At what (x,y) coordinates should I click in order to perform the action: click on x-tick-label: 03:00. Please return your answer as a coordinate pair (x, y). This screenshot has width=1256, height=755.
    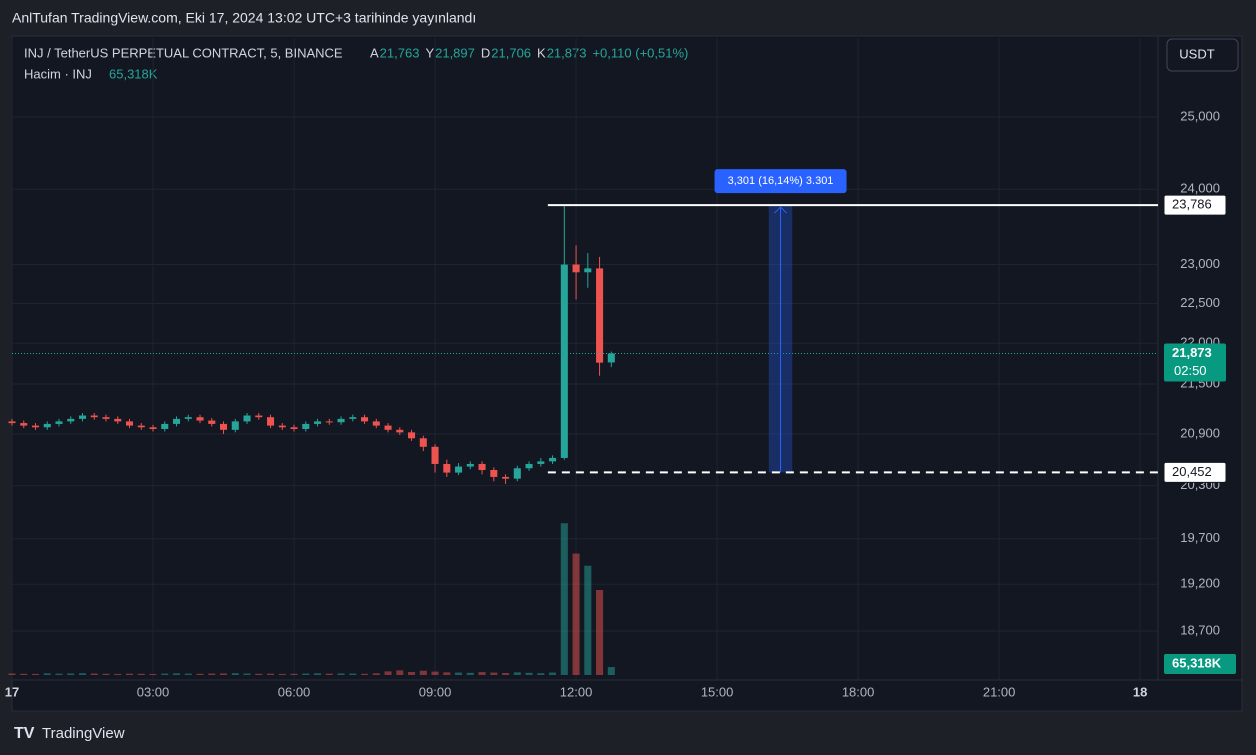
    Looking at the image, I should click on (153, 691).